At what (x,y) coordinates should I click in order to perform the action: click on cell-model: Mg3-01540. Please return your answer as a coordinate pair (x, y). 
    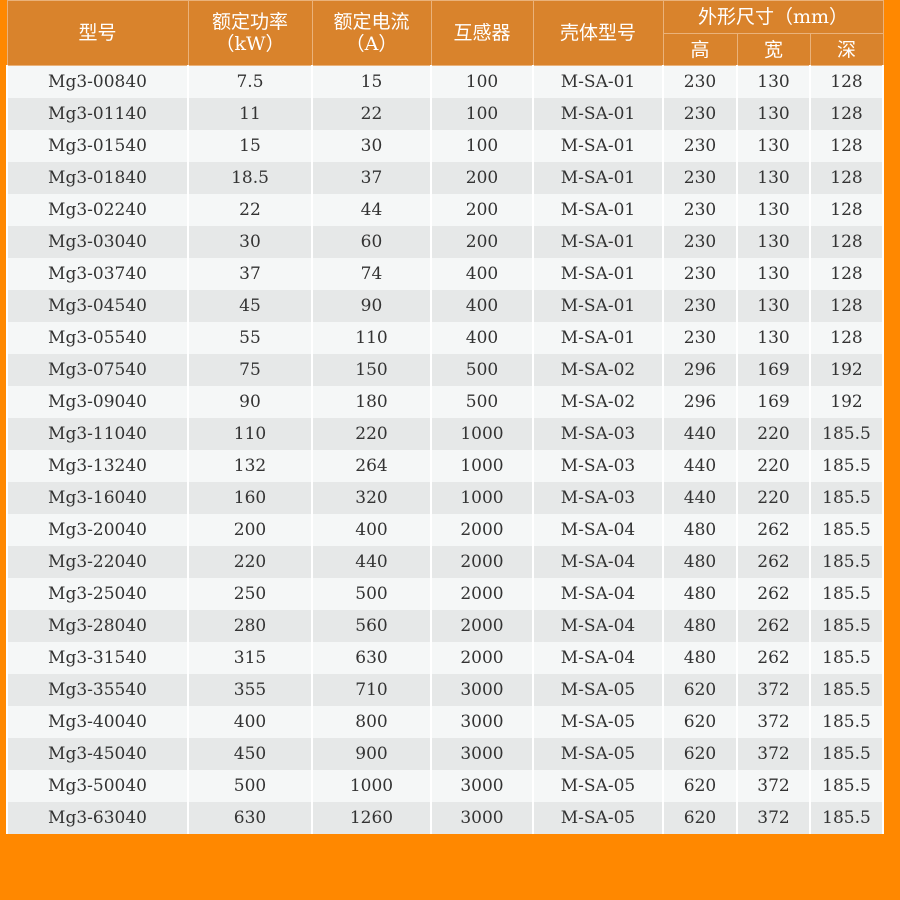
    Looking at the image, I should click on (97, 146).